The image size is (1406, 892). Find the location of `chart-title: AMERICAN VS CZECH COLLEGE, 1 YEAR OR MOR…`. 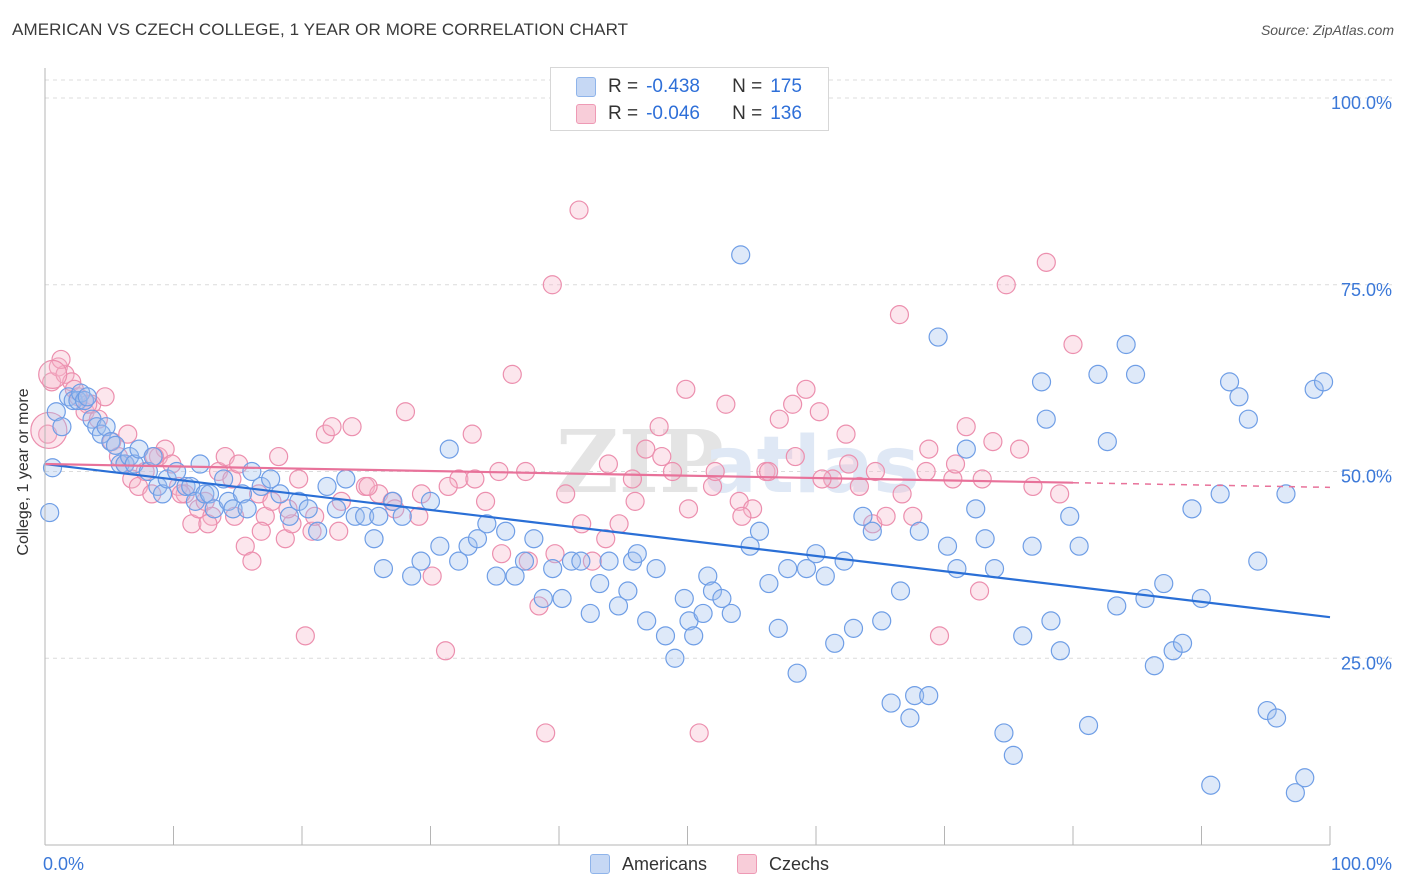

chart-title: AMERICAN VS CZECH COLLEGE, 1 YEAR OR MOR… is located at coordinates (320, 29).